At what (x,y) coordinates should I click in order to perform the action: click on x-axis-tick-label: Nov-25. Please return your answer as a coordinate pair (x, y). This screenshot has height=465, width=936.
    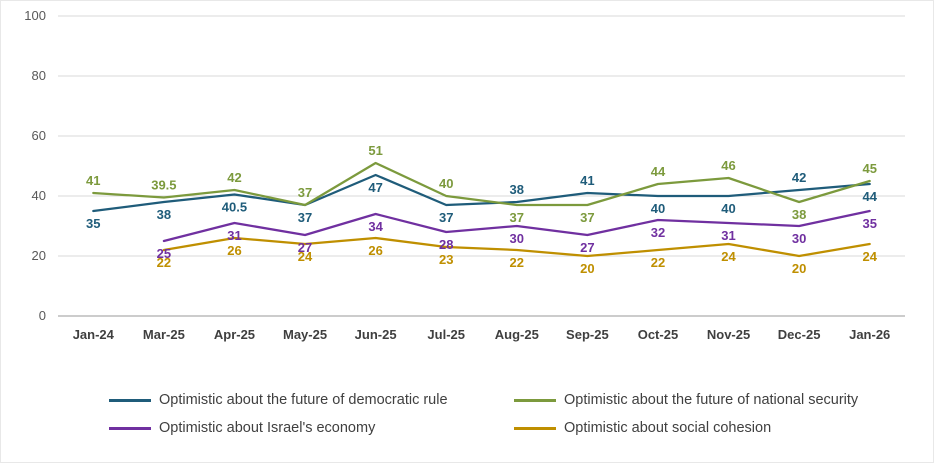
    Looking at the image, I should click on (728, 334).